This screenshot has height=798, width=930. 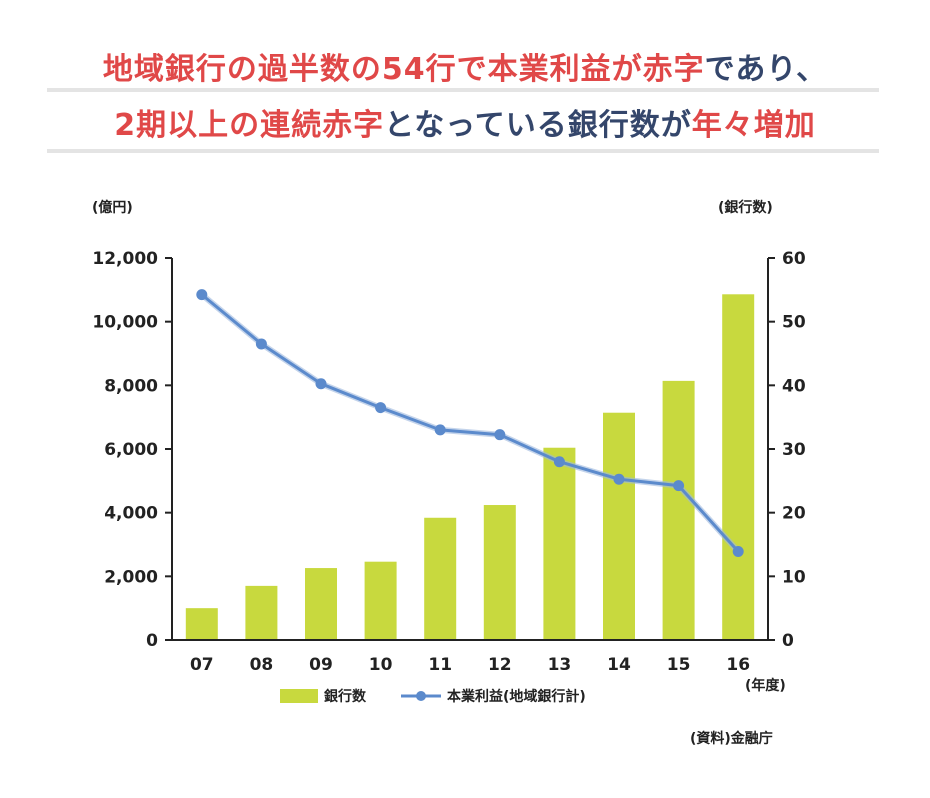 What do you see at coordinates (202, 665) in the screenshot?
I see `x-tick-label: 07` at bounding box center [202, 665].